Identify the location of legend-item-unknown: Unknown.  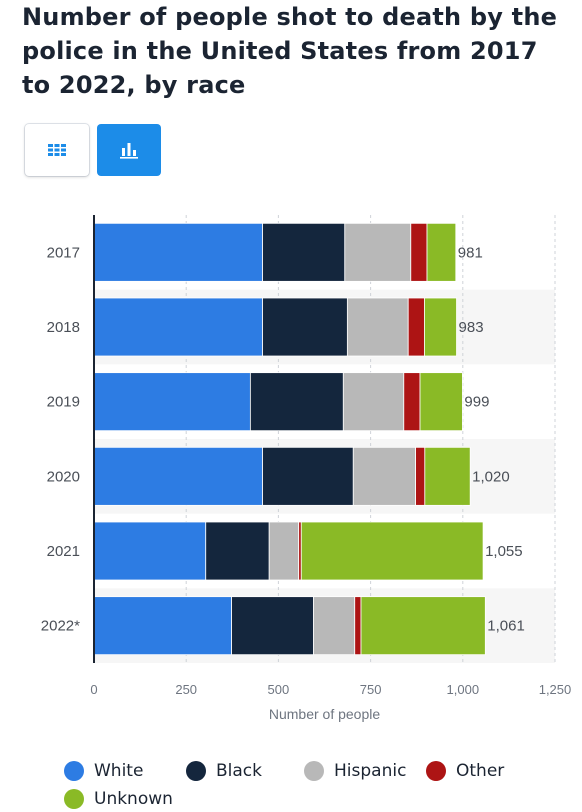
(118, 799).